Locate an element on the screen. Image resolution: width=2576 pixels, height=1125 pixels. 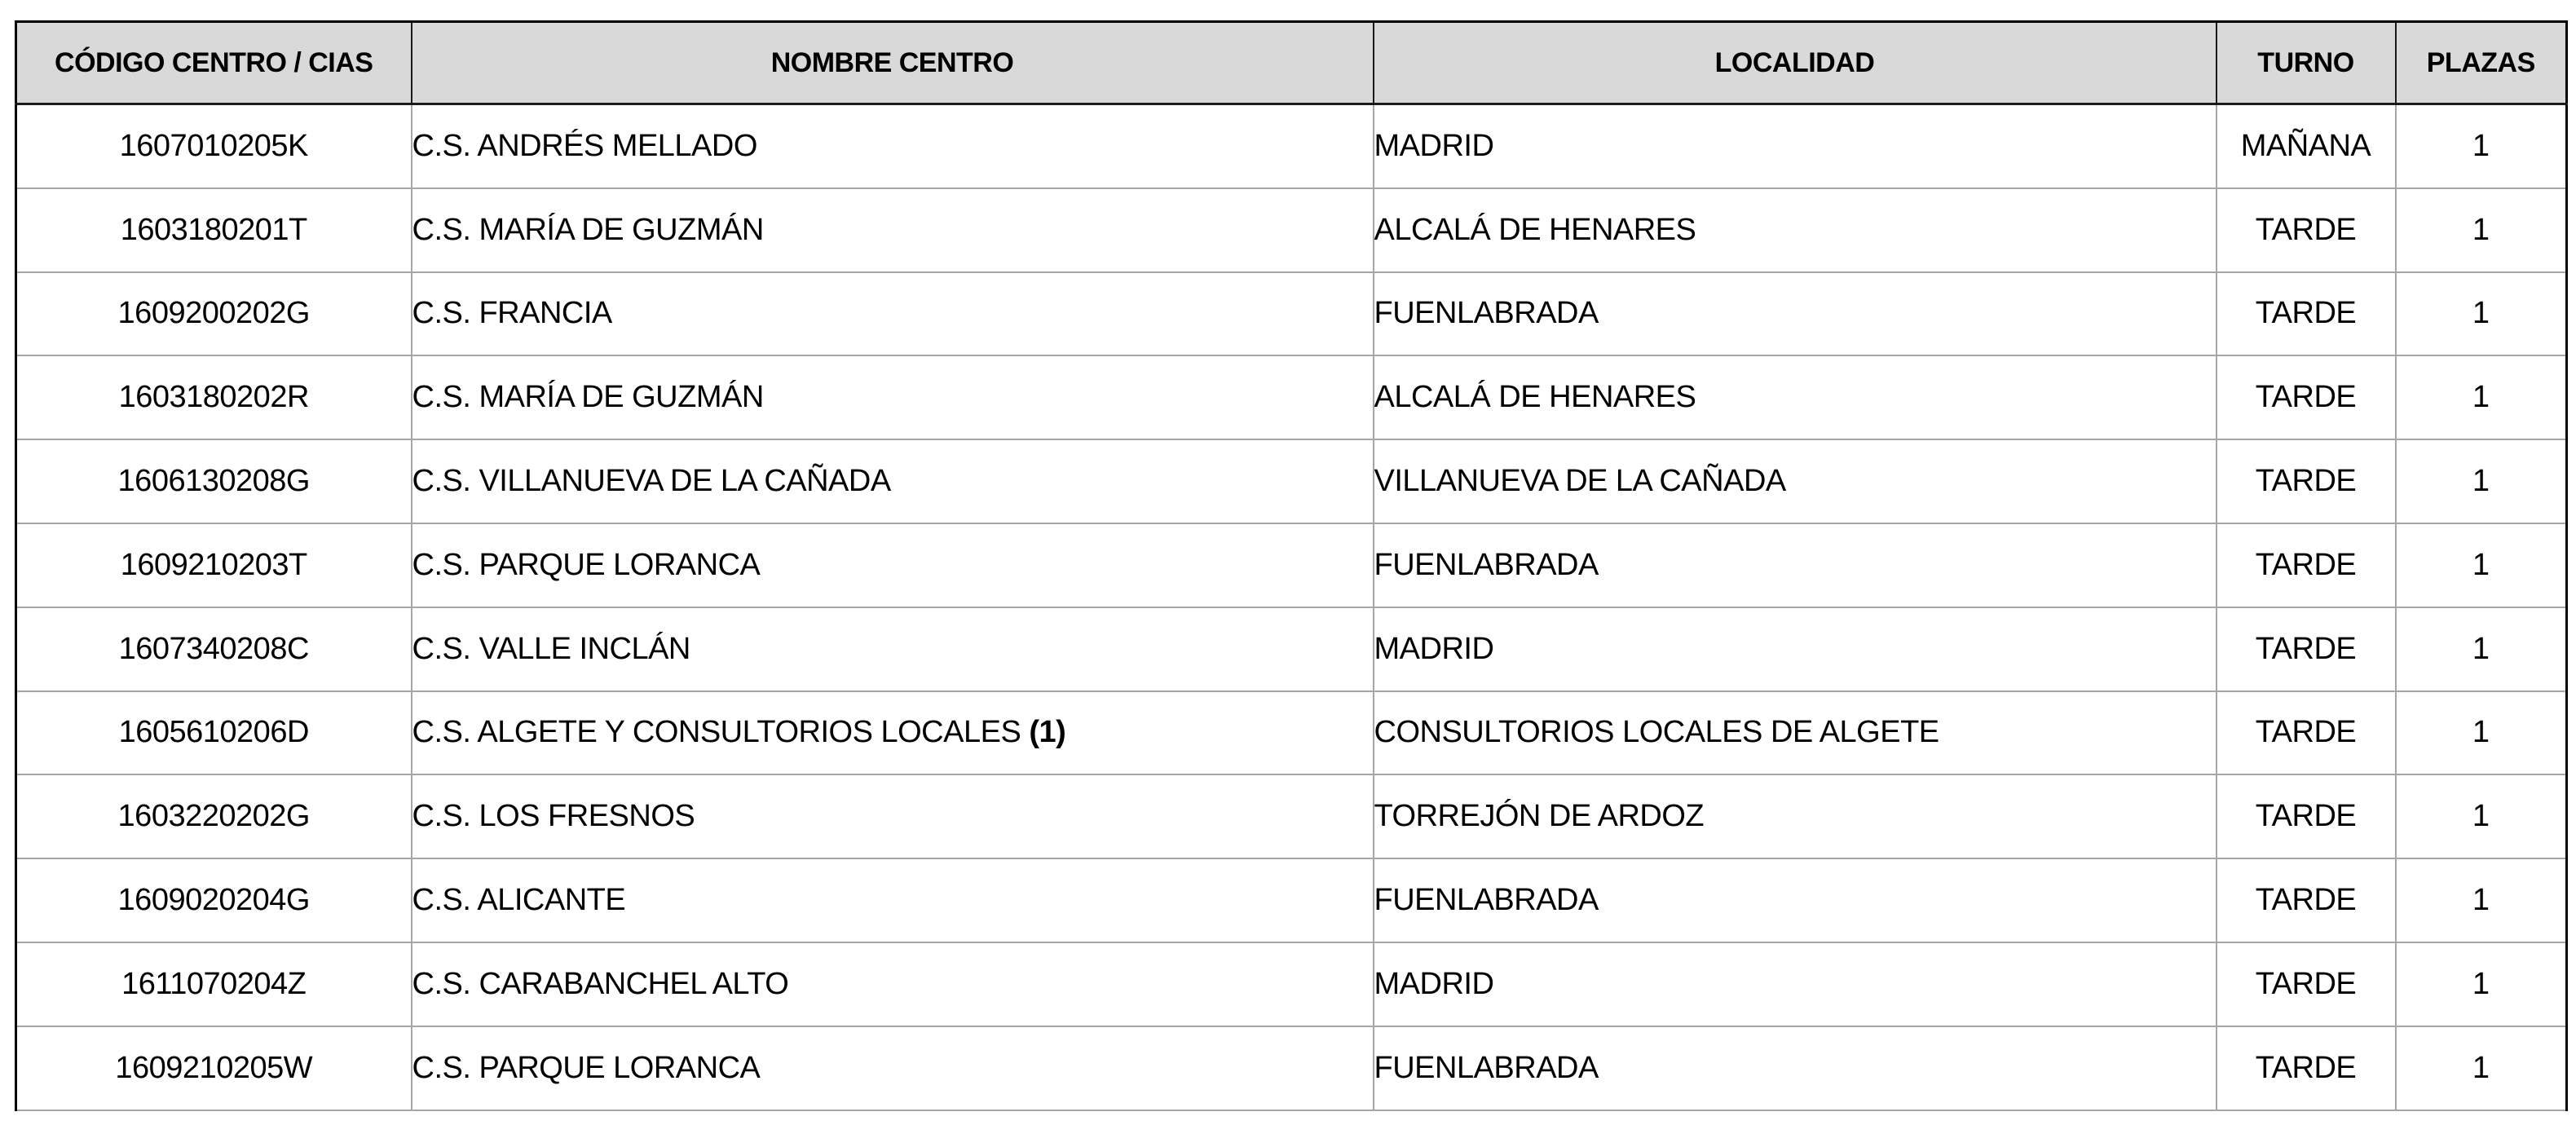
cell-nombre-centro: C.S. FRANCIA is located at coordinates (892, 313).